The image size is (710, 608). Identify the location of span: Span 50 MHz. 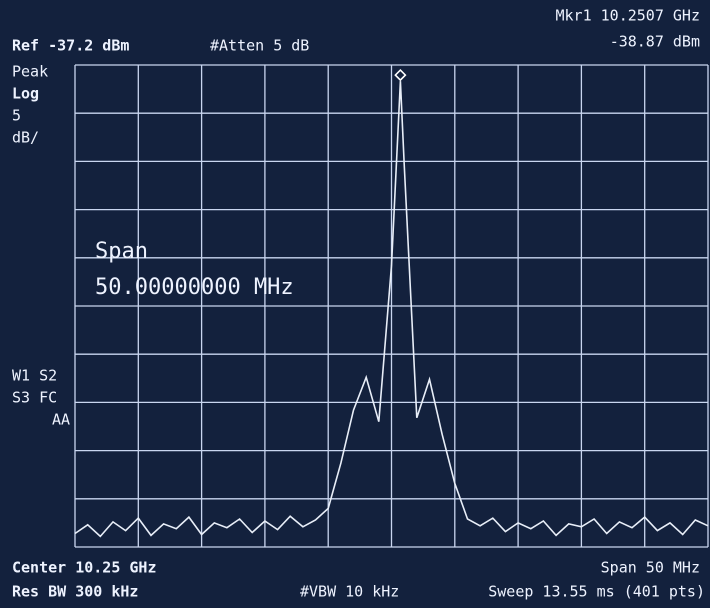
(650, 568).